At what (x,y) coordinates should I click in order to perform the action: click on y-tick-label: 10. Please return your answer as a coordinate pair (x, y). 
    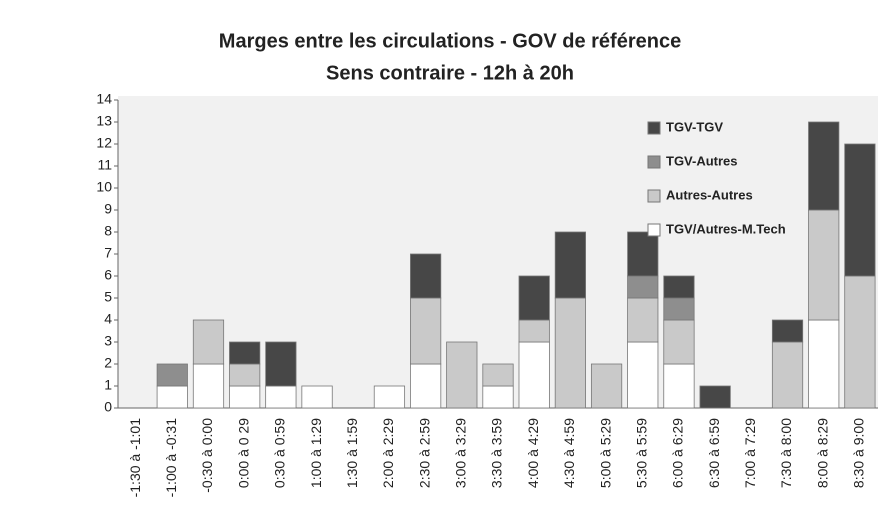
    Looking at the image, I should click on (104, 187).